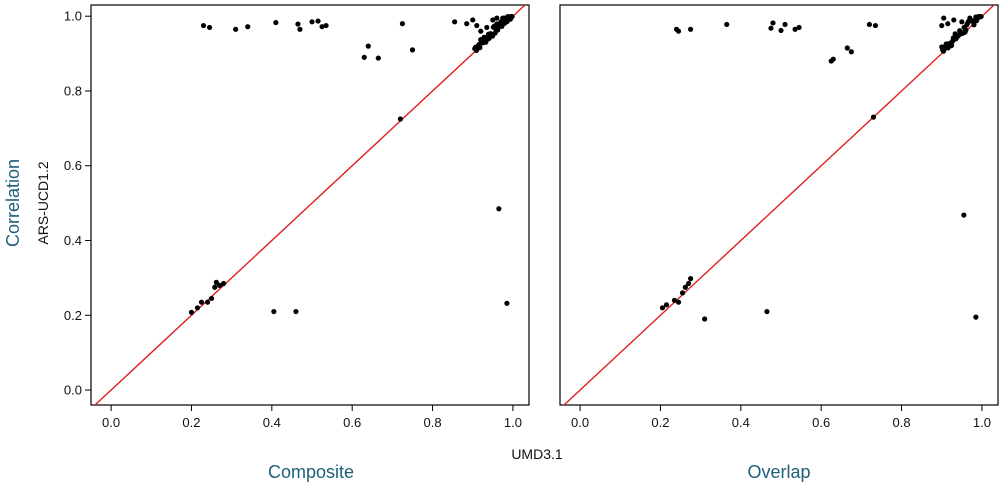 The height and width of the screenshot is (485, 1000). What do you see at coordinates (73, 16) in the screenshot?
I see `y-tick-label: 1.0` at bounding box center [73, 16].